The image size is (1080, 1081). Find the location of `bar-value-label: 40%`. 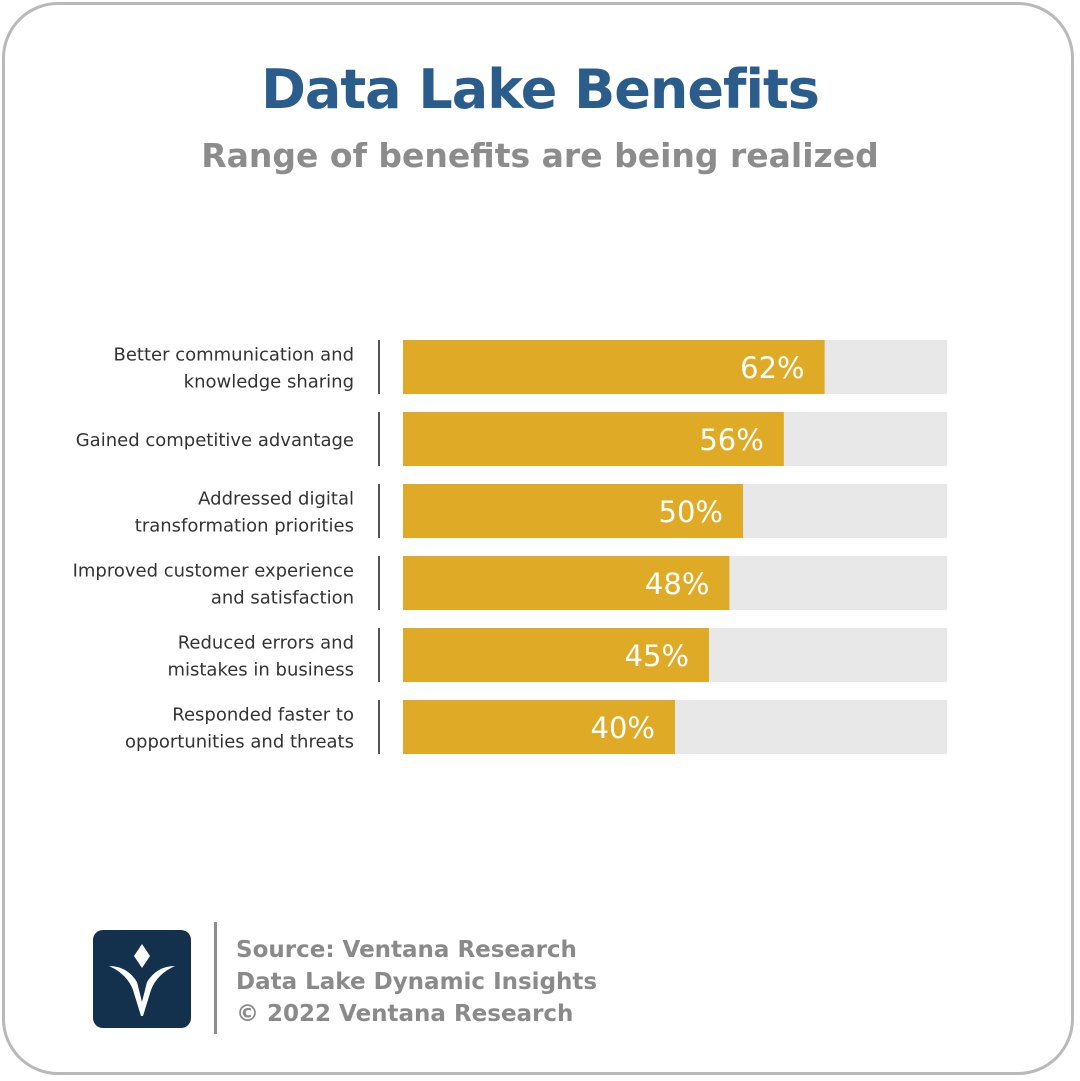

bar-value-label: 40% is located at coordinates (623, 728).